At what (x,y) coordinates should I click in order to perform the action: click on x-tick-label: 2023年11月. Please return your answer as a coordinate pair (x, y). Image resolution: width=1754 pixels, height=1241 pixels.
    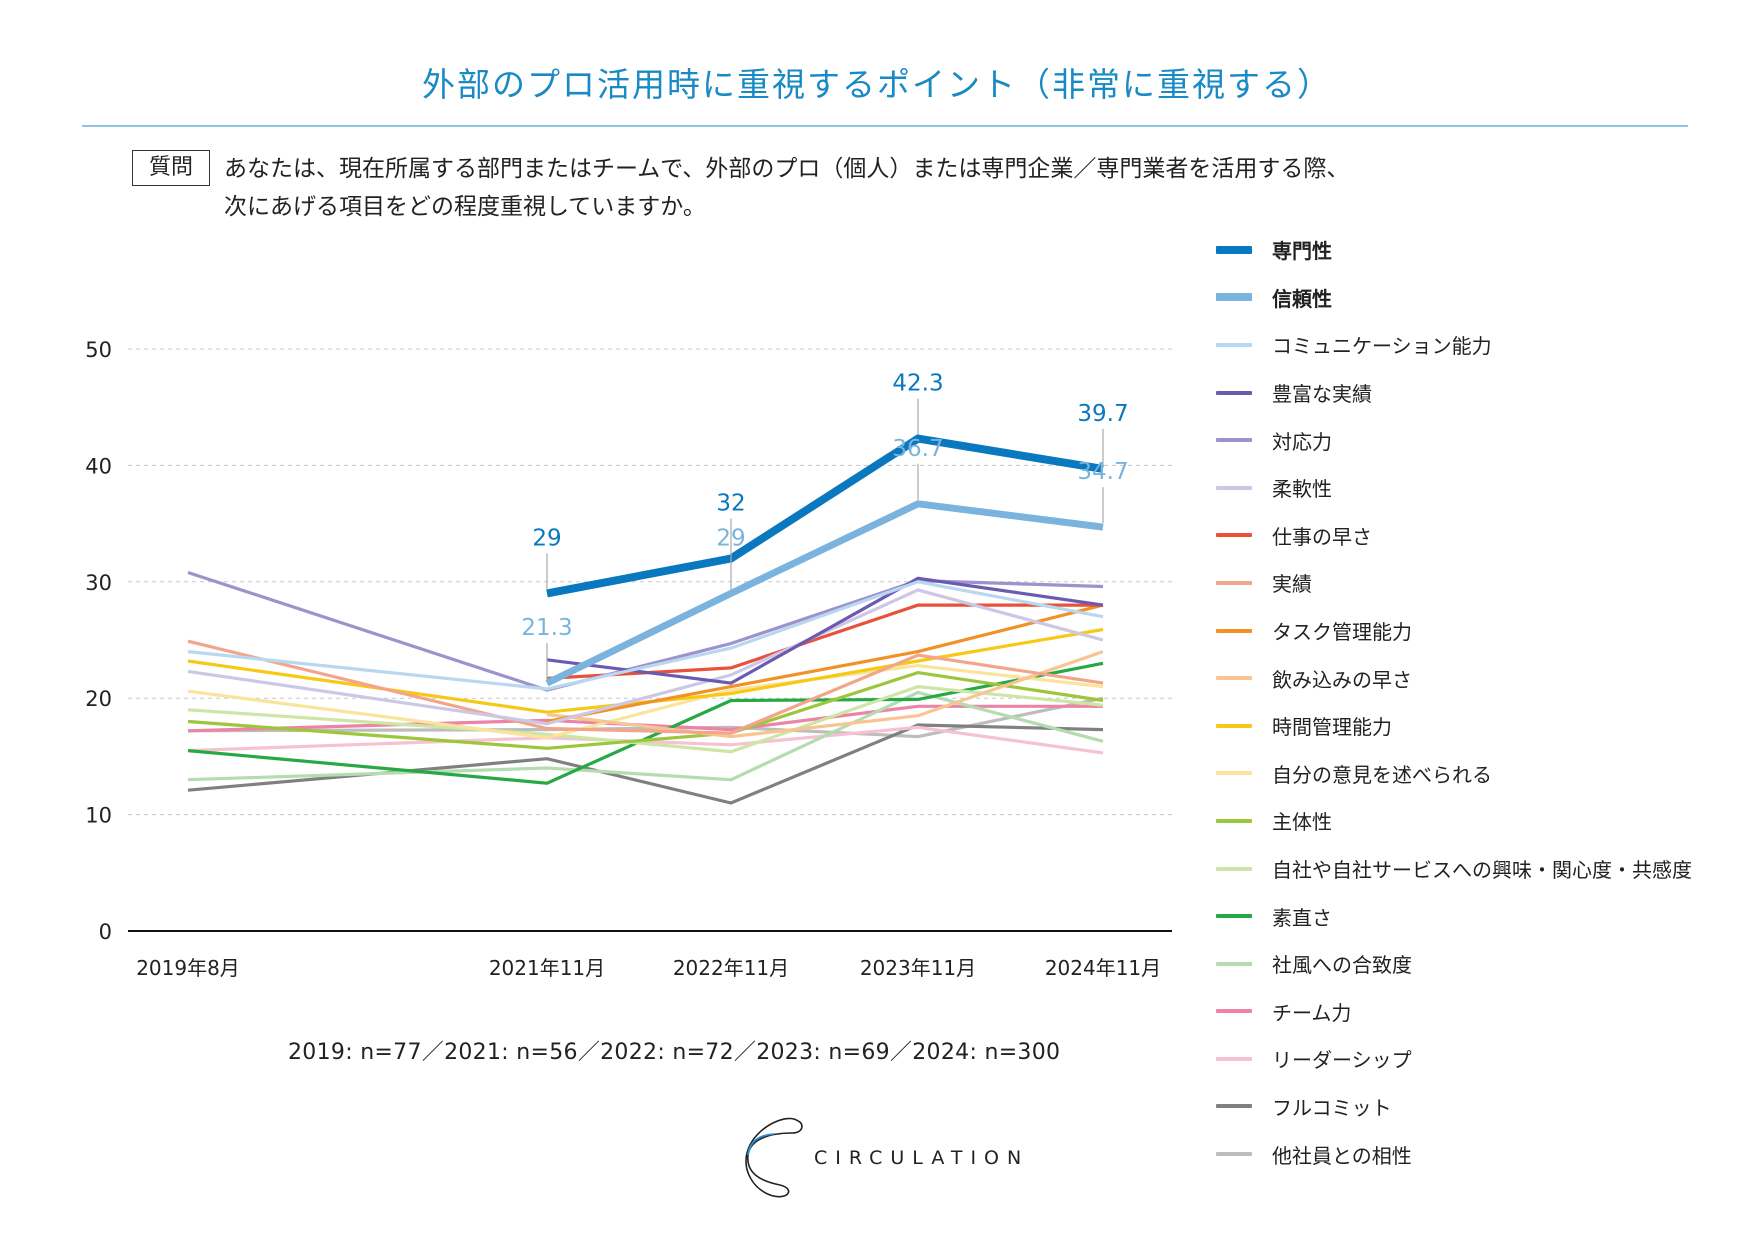
    Looking at the image, I should click on (918, 968).